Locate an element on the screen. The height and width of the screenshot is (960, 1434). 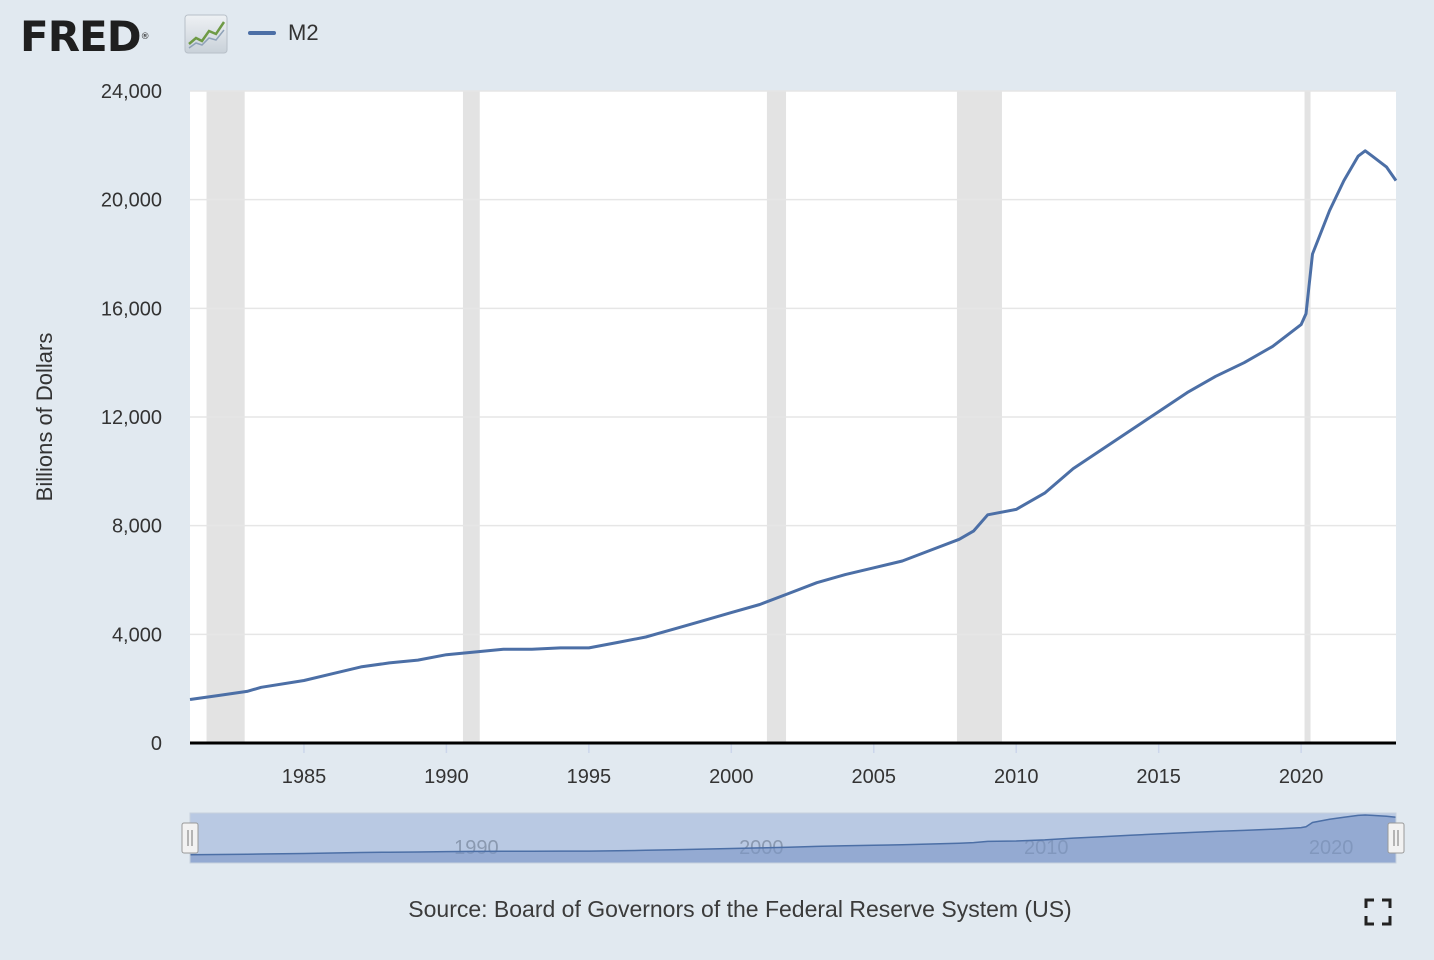
y-tick-label: 4,000 is located at coordinates (137, 635).